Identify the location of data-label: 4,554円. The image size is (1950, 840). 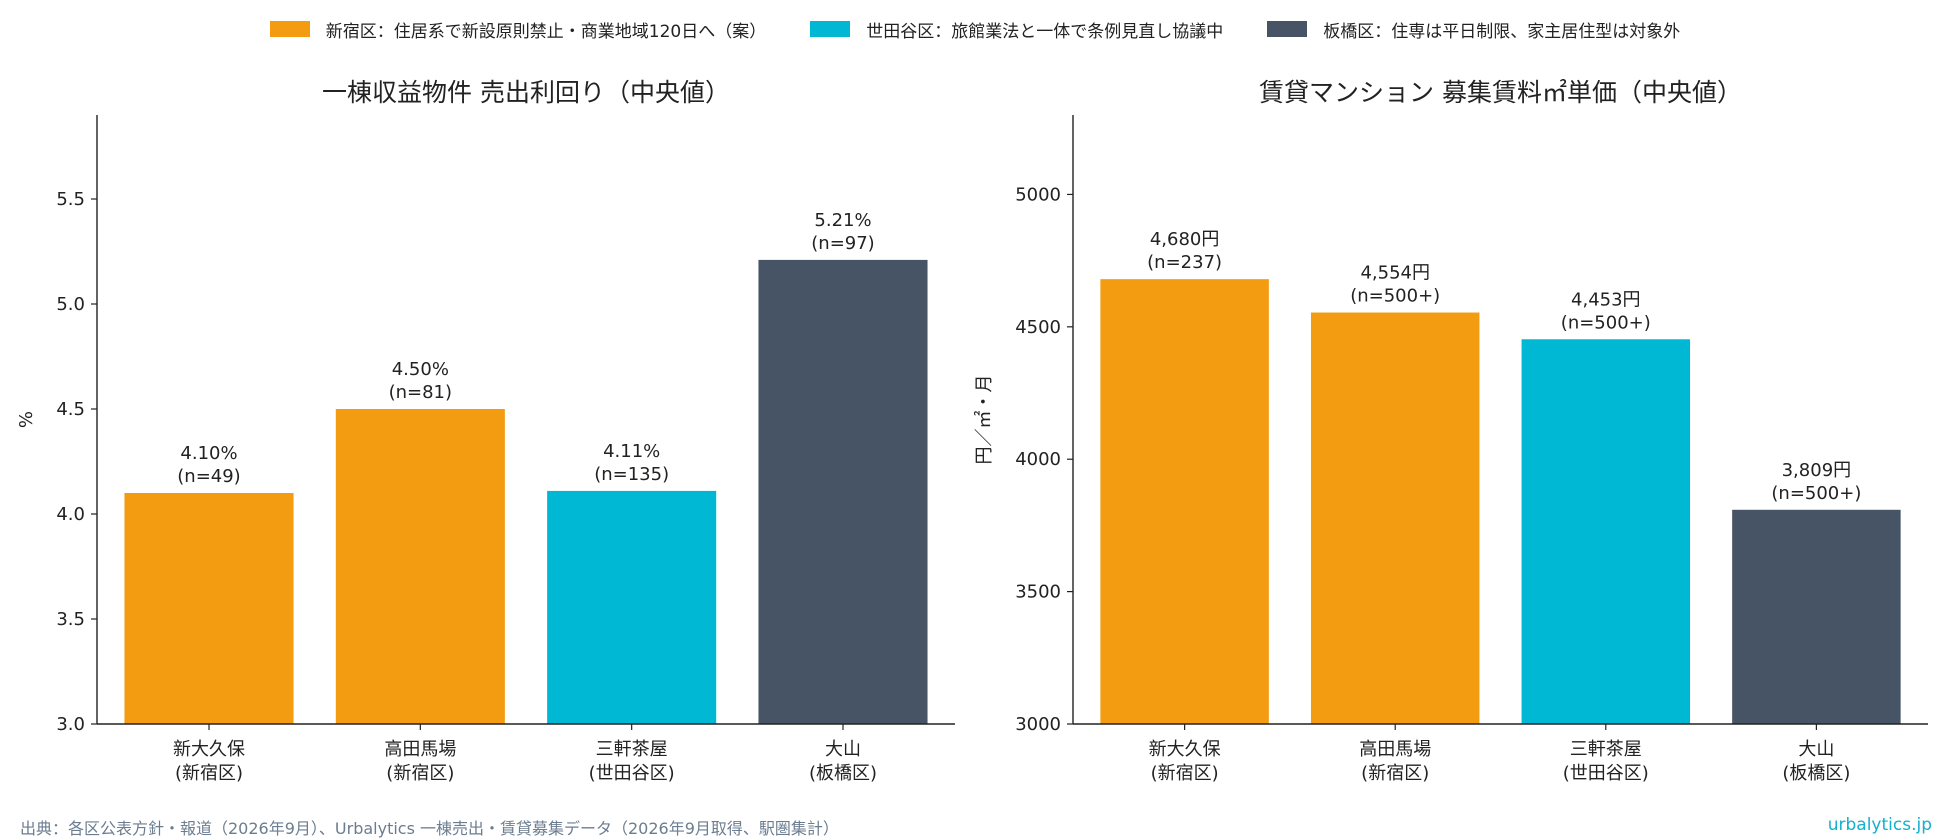
(1395, 273).